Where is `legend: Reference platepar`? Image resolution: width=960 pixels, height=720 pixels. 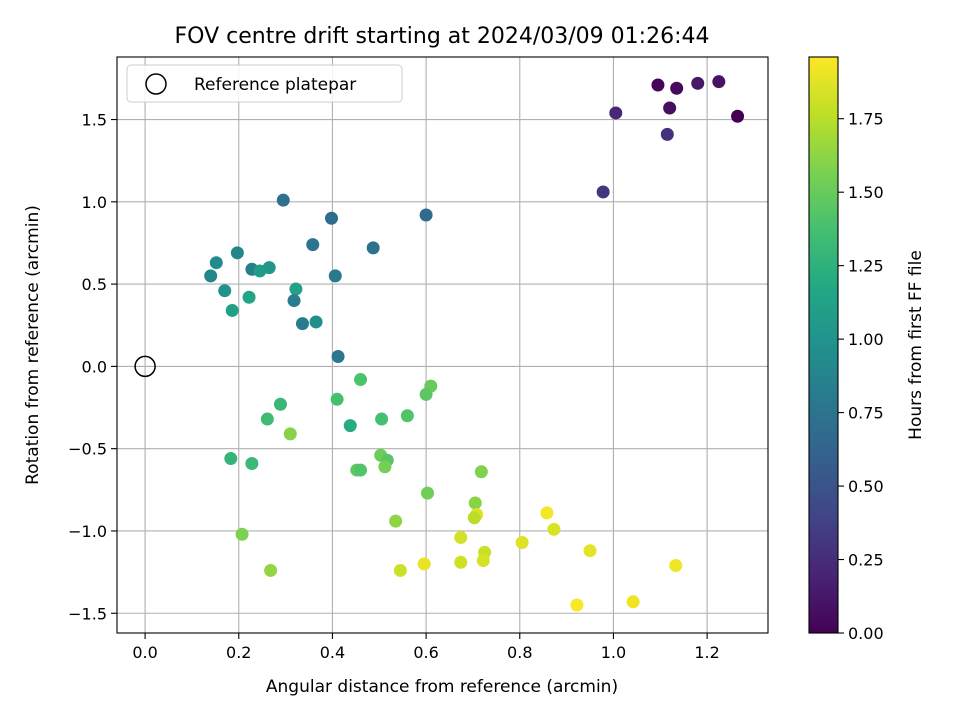 legend: Reference platepar is located at coordinates (264, 83).